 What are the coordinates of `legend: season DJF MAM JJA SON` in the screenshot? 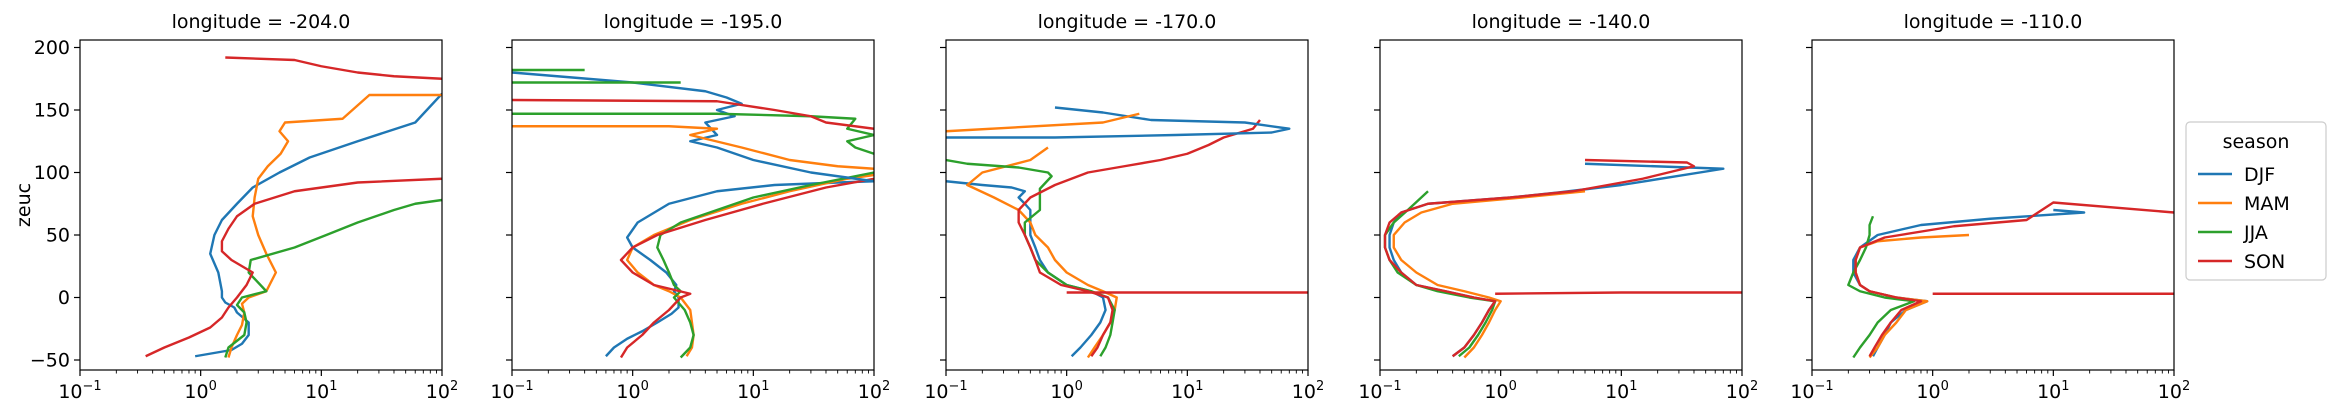 It's located at (2256, 201).